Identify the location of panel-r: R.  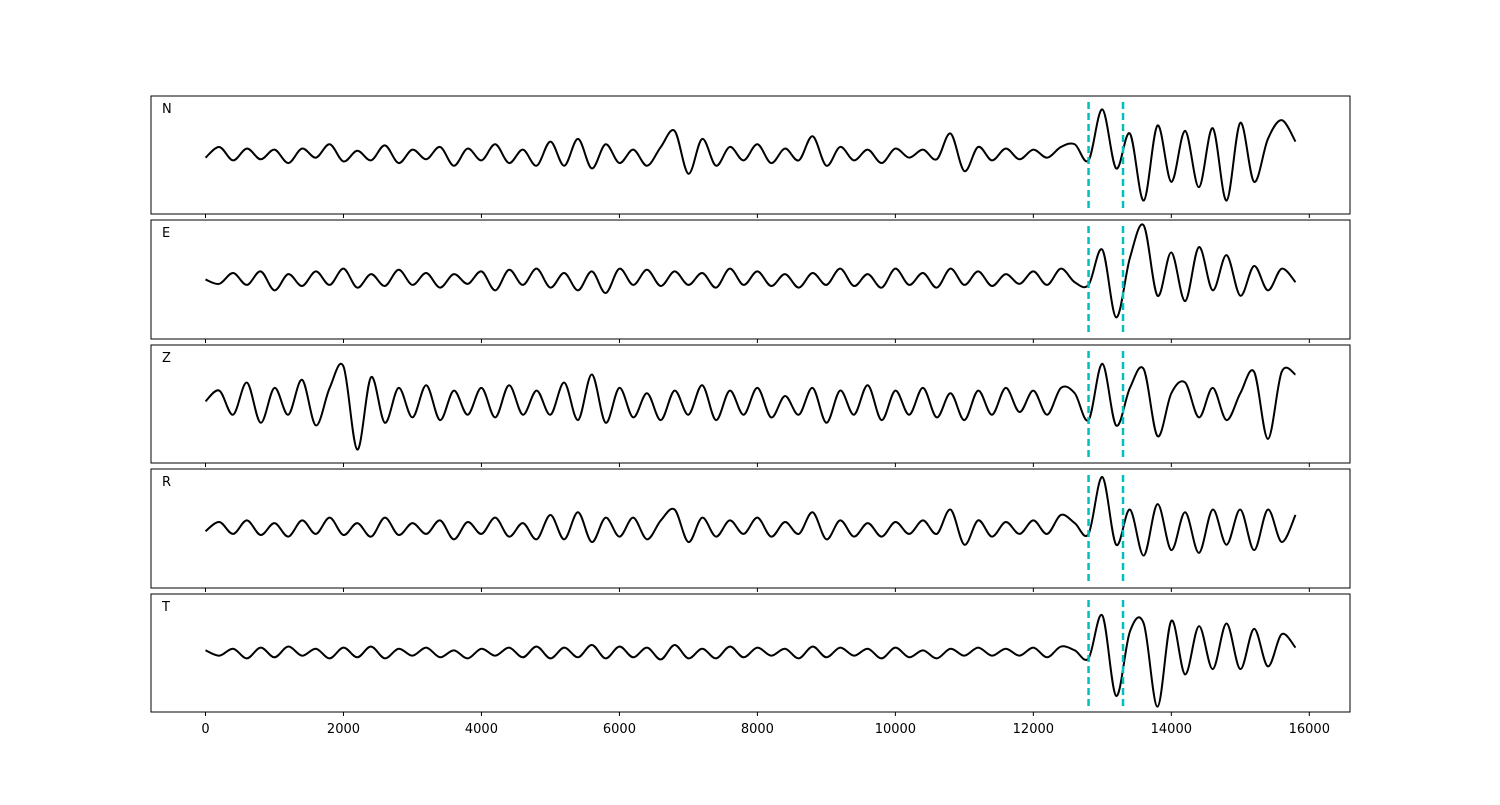
(750, 530).